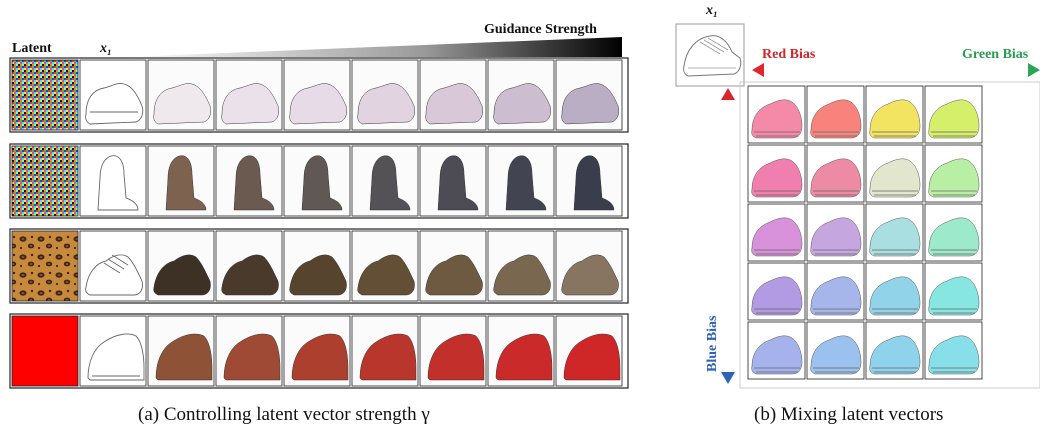  I want to click on guidance-strength-wedge, so click(374, 47).